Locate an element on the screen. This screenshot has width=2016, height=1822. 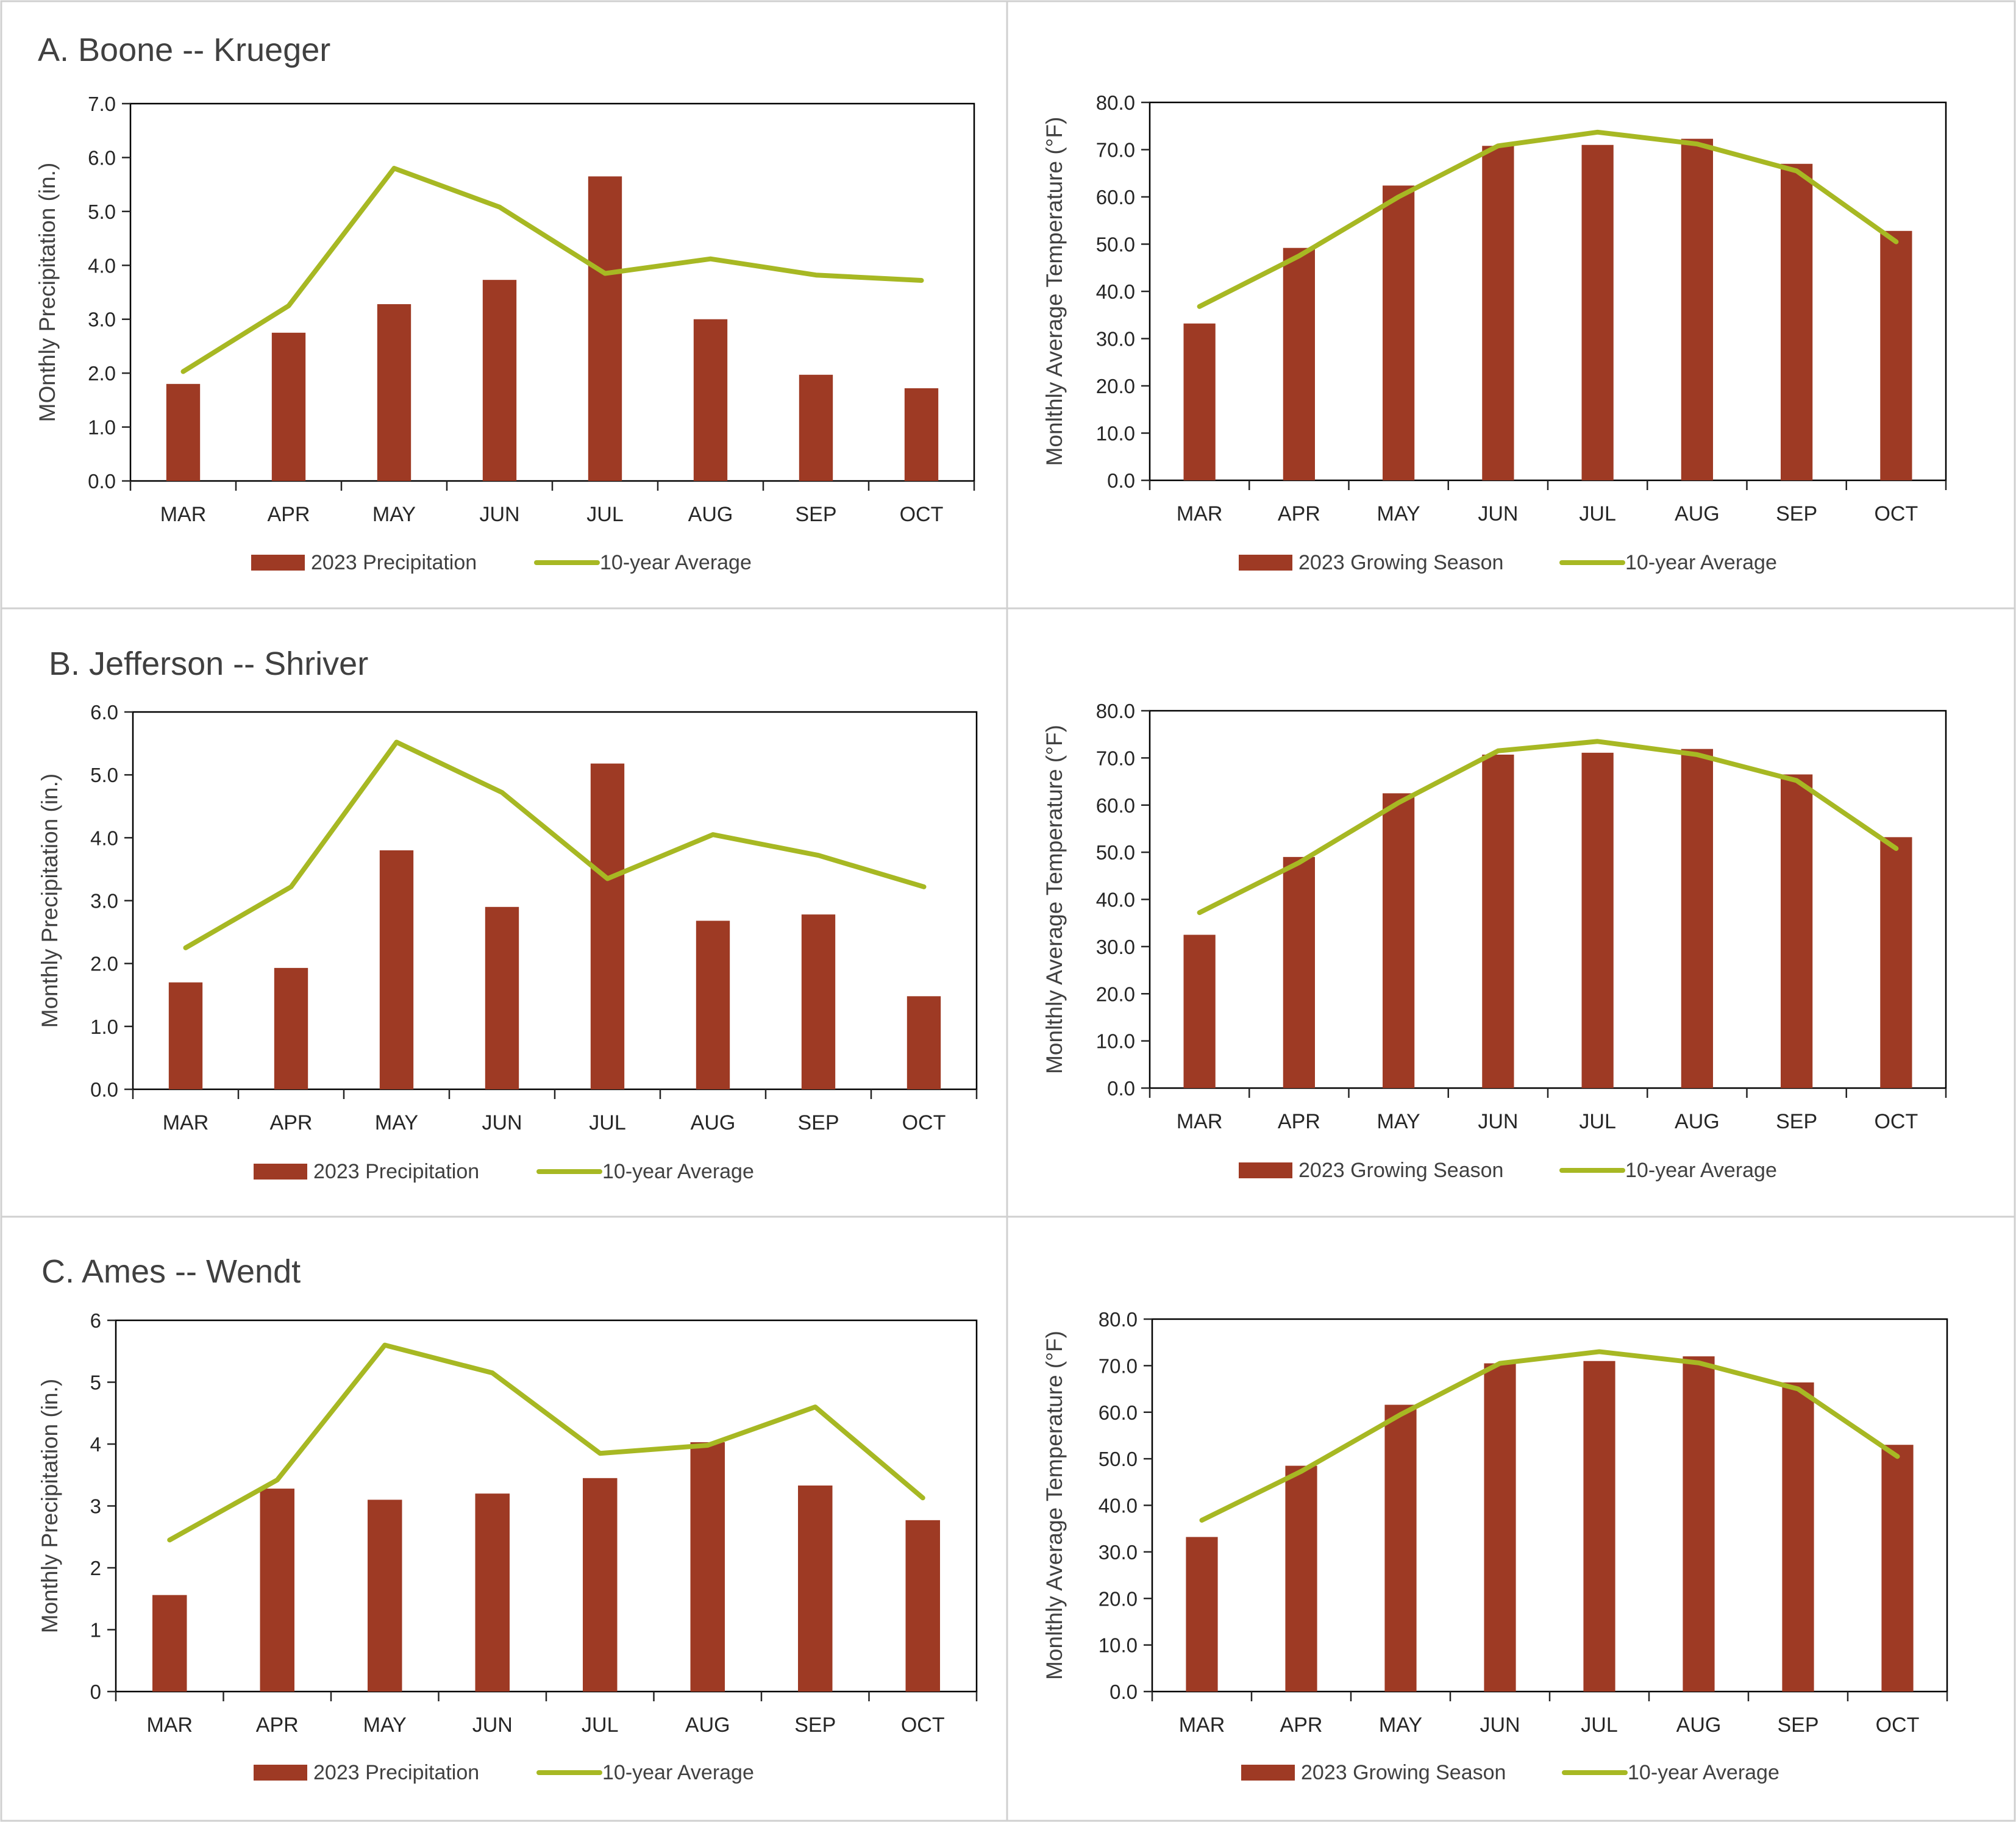
y-tick-label: 6.0 is located at coordinates (102, 157).